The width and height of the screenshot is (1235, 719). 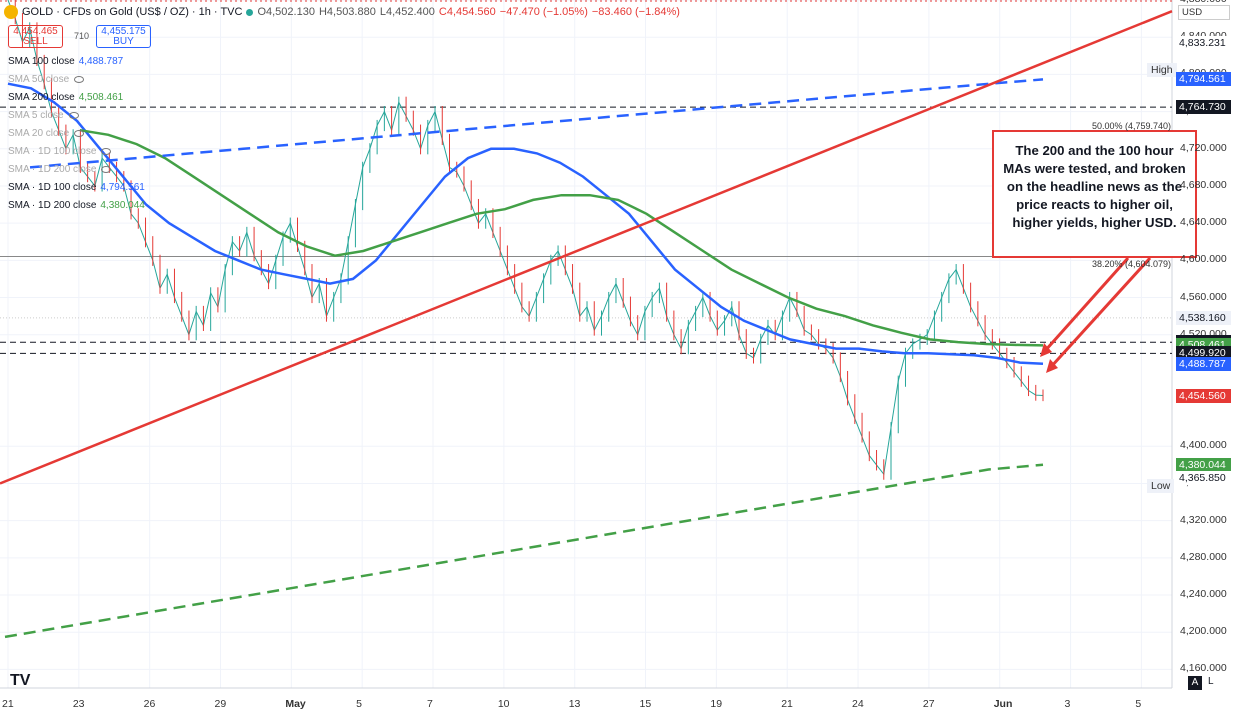 What do you see at coordinates (536, 123) in the screenshot?
I see `sma100-daily-line` at bounding box center [536, 123].